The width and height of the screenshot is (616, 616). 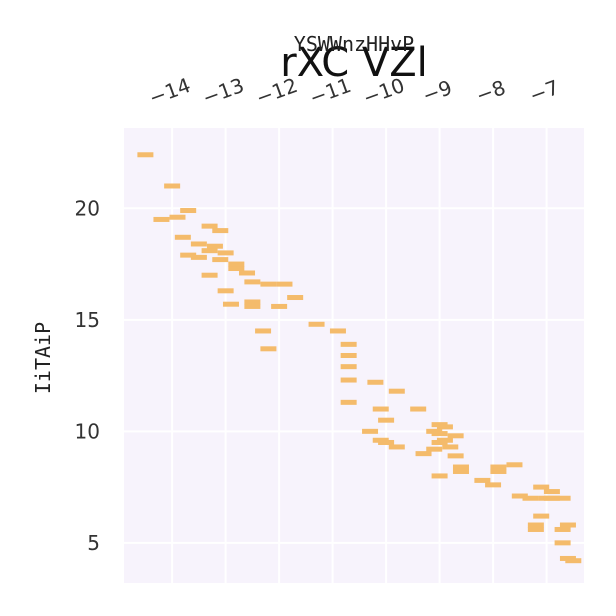 What do you see at coordinates (87, 431) in the screenshot?
I see `y-tick-label: 10` at bounding box center [87, 431].